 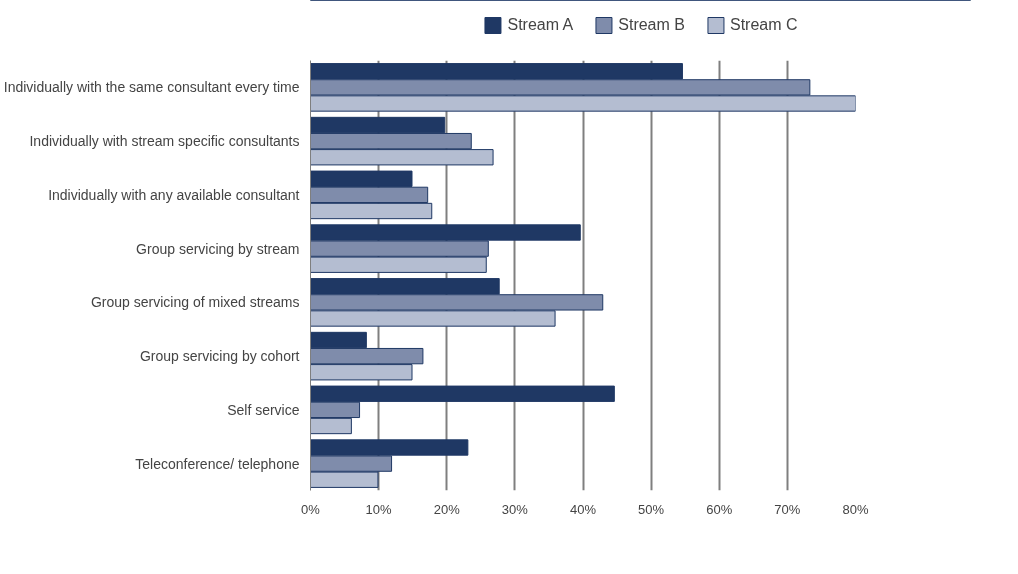 What do you see at coordinates (651, 25) in the screenshot?
I see `legend-label: Stream B` at bounding box center [651, 25].